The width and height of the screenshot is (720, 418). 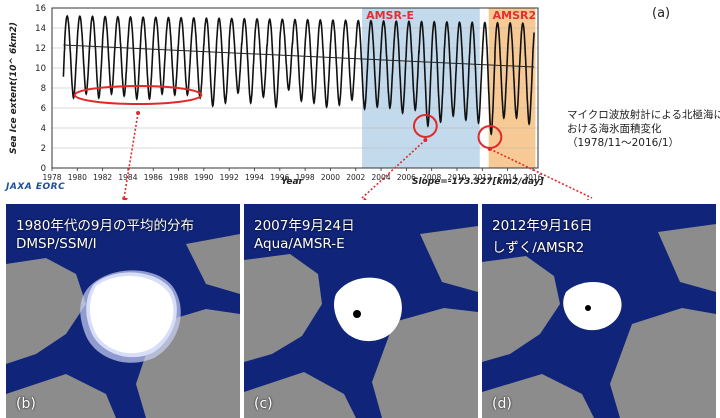 What do you see at coordinates (507, 177) in the screenshot?
I see `x-tick-label: 2014` at bounding box center [507, 177].